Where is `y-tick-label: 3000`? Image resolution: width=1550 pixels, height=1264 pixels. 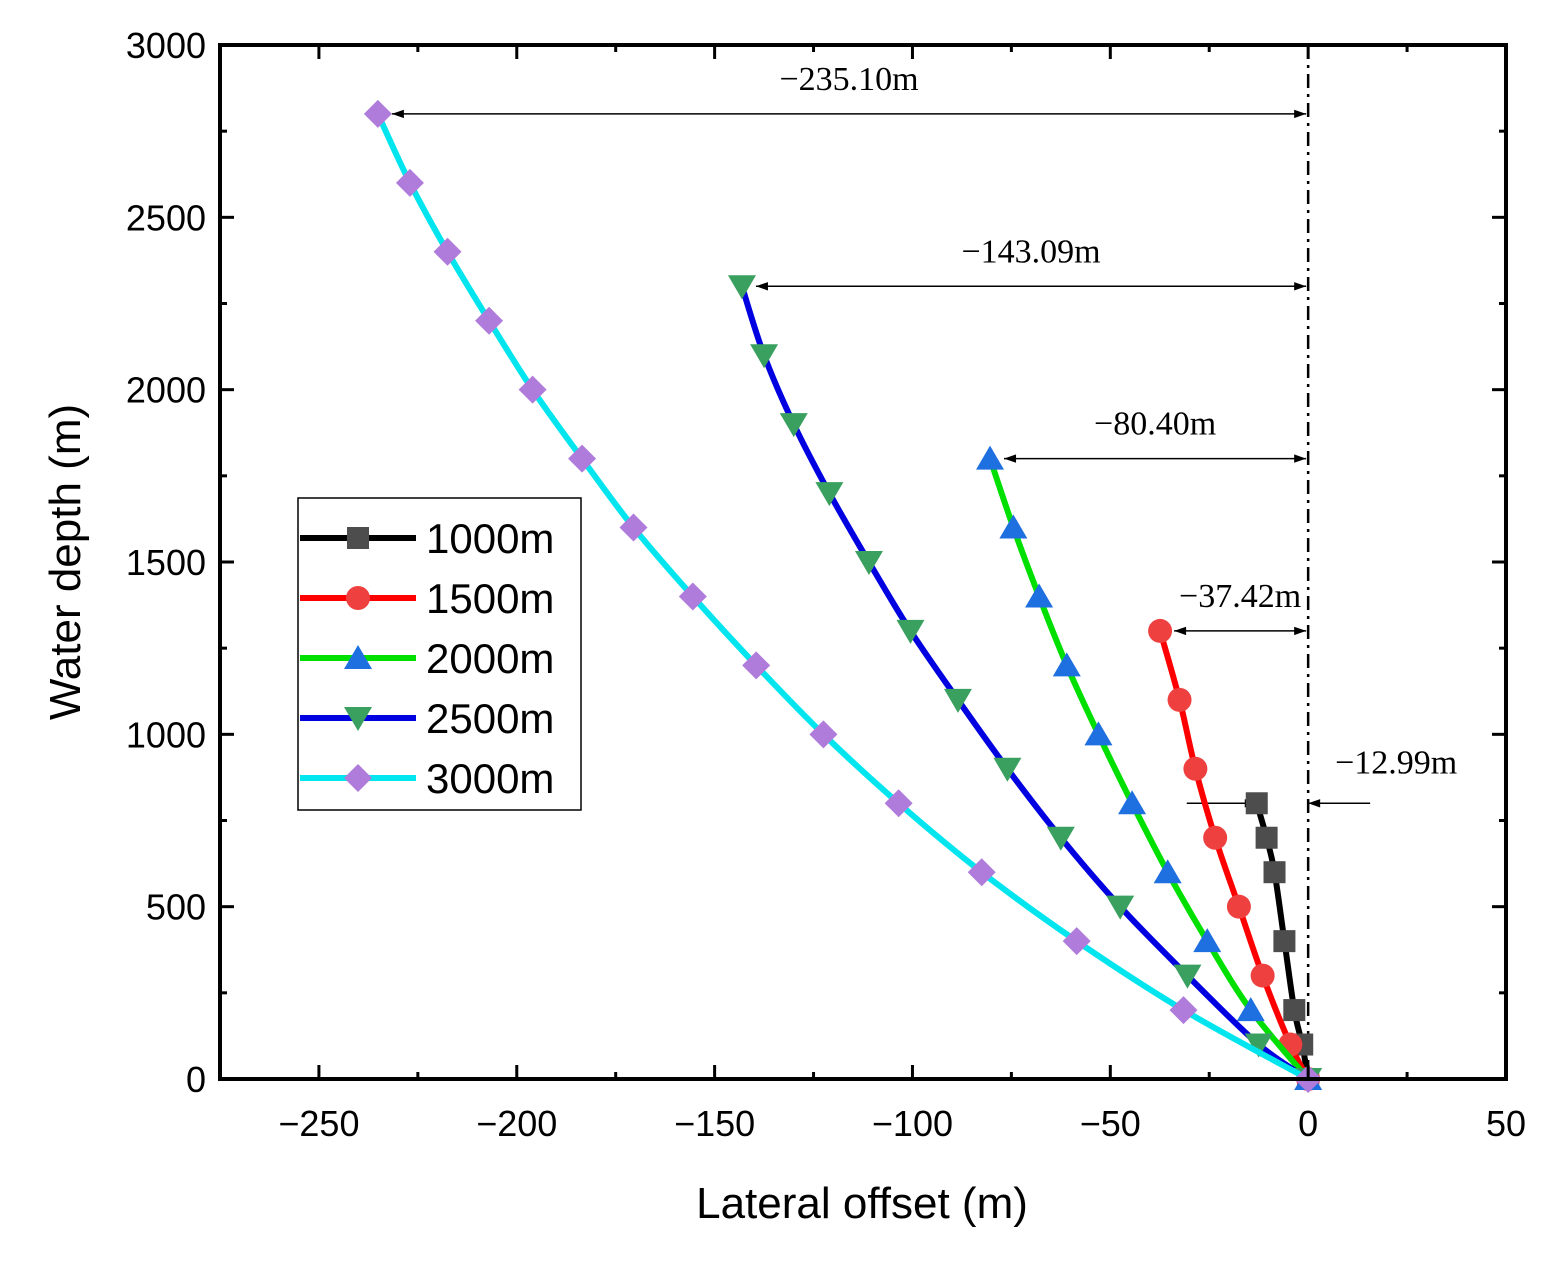
y-tick-label: 3000 is located at coordinates (166, 45).